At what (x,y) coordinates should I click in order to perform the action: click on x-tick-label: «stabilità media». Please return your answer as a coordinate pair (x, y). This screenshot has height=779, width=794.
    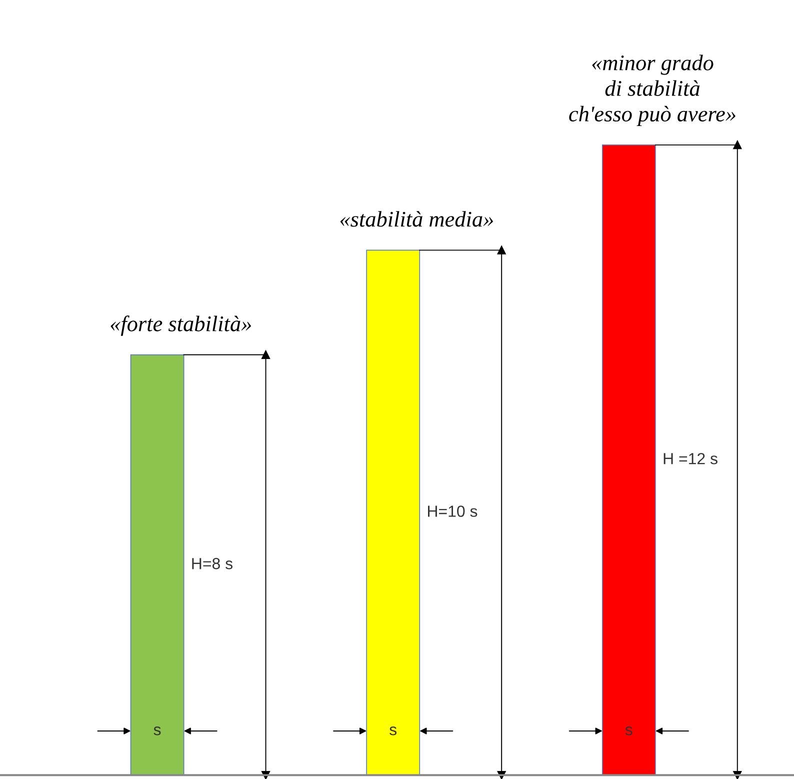
    Looking at the image, I should click on (416, 219).